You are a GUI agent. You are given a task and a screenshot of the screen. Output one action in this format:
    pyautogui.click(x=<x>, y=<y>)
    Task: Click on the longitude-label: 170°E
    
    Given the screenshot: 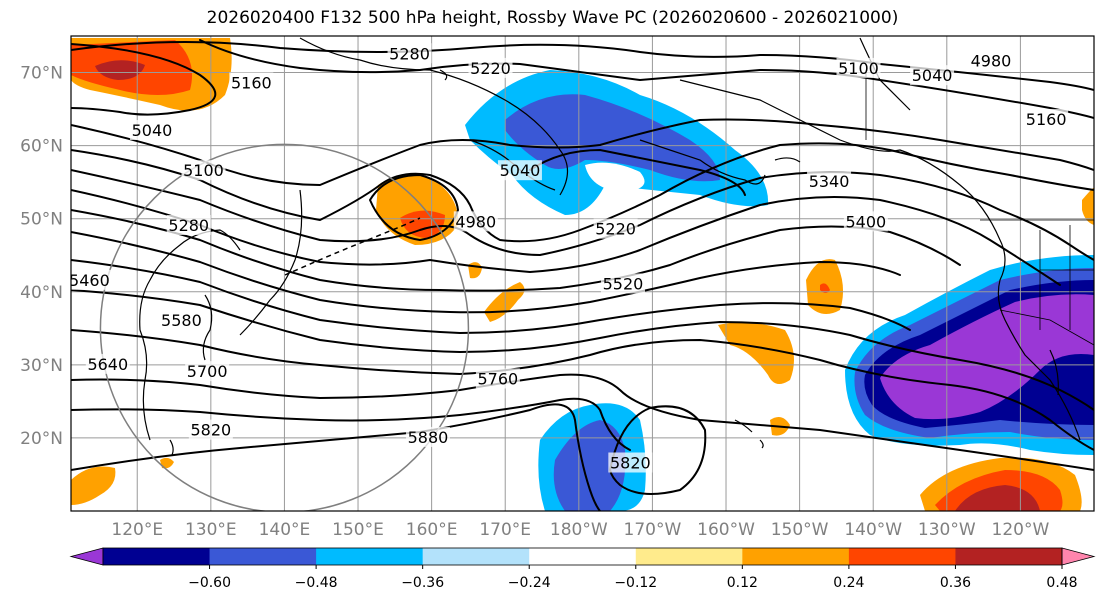 What is the action you would take?
    pyautogui.click(x=505, y=530)
    